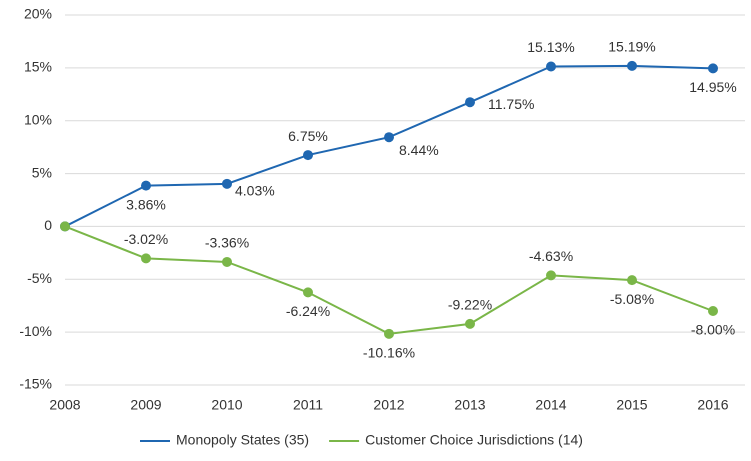 The height and width of the screenshot is (461, 751). Describe the element at coordinates (713, 330) in the screenshot. I see `data-label: -8.00%` at that location.